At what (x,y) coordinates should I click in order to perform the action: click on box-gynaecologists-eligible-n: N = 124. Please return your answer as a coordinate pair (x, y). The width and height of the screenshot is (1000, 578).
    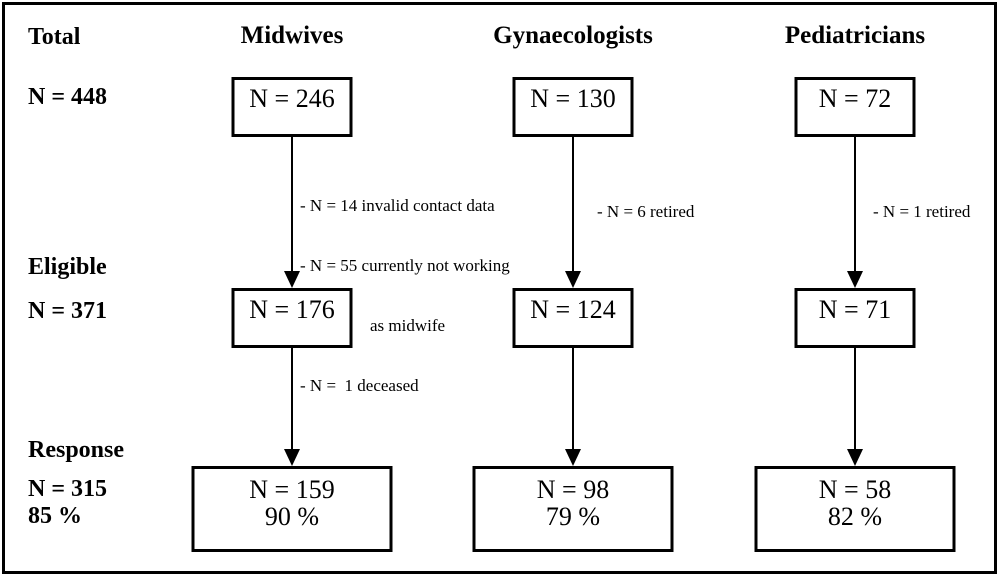
    Looking at the image, I should click on (573, 309).